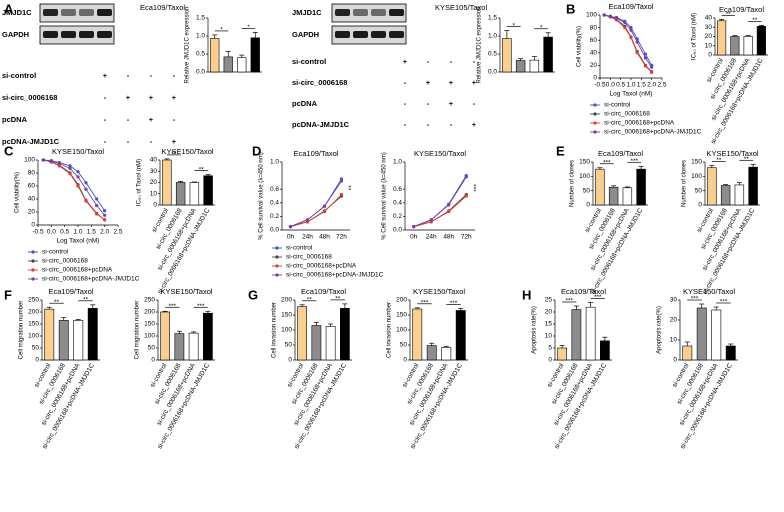 This screenshot has height=512, width=784. What do you see at coordinates (709, 27) in the screenshot?
I see `y-tick-label: 30` at bounding box center [709, 27].